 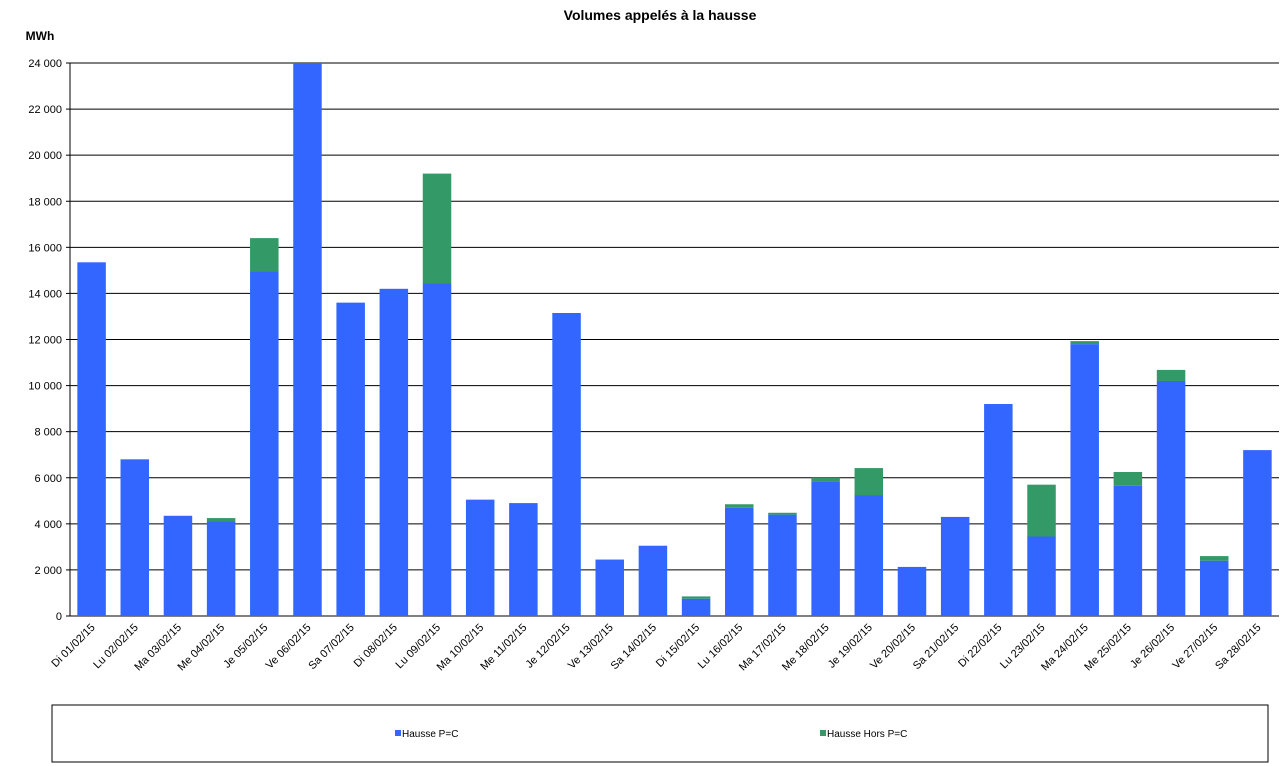 I want to click on y-tick-label: 6 000, so click(x=48, y=479).